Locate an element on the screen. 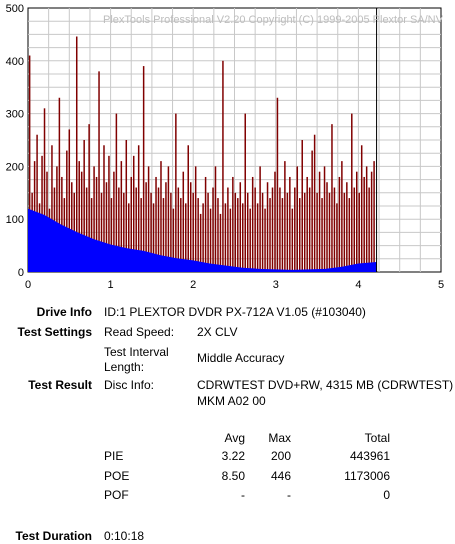 The width and height of the screenshot is (455, 544). y-tick-label: 200 is located at coordinates (15, 167).